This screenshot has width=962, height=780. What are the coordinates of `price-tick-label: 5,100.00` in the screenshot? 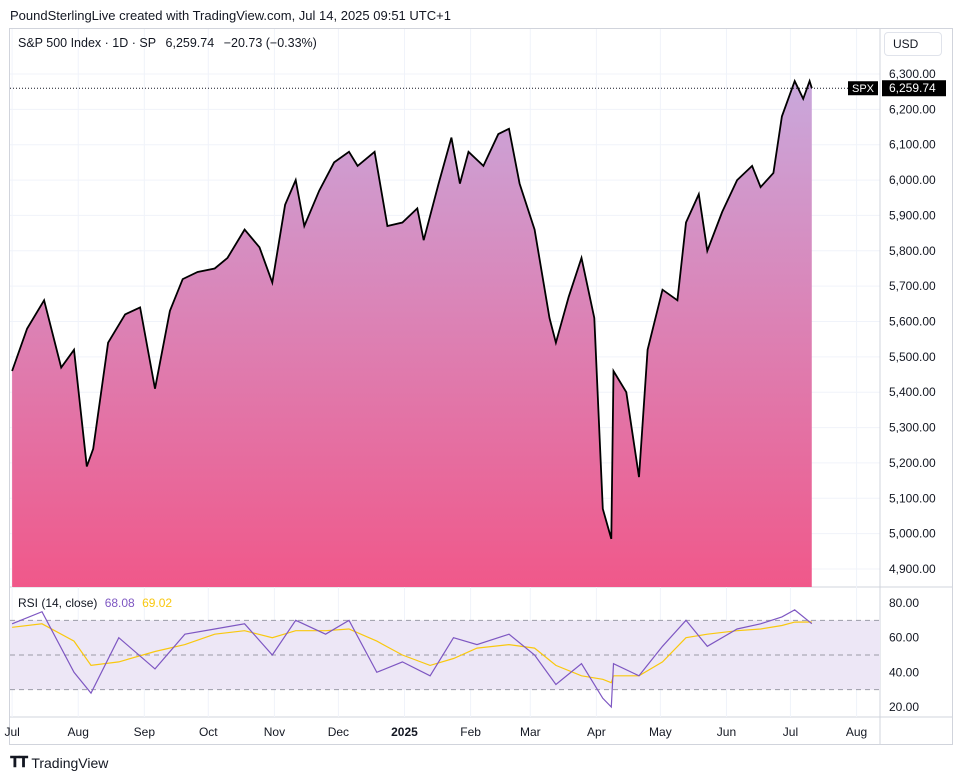 It's located at (912, 498).